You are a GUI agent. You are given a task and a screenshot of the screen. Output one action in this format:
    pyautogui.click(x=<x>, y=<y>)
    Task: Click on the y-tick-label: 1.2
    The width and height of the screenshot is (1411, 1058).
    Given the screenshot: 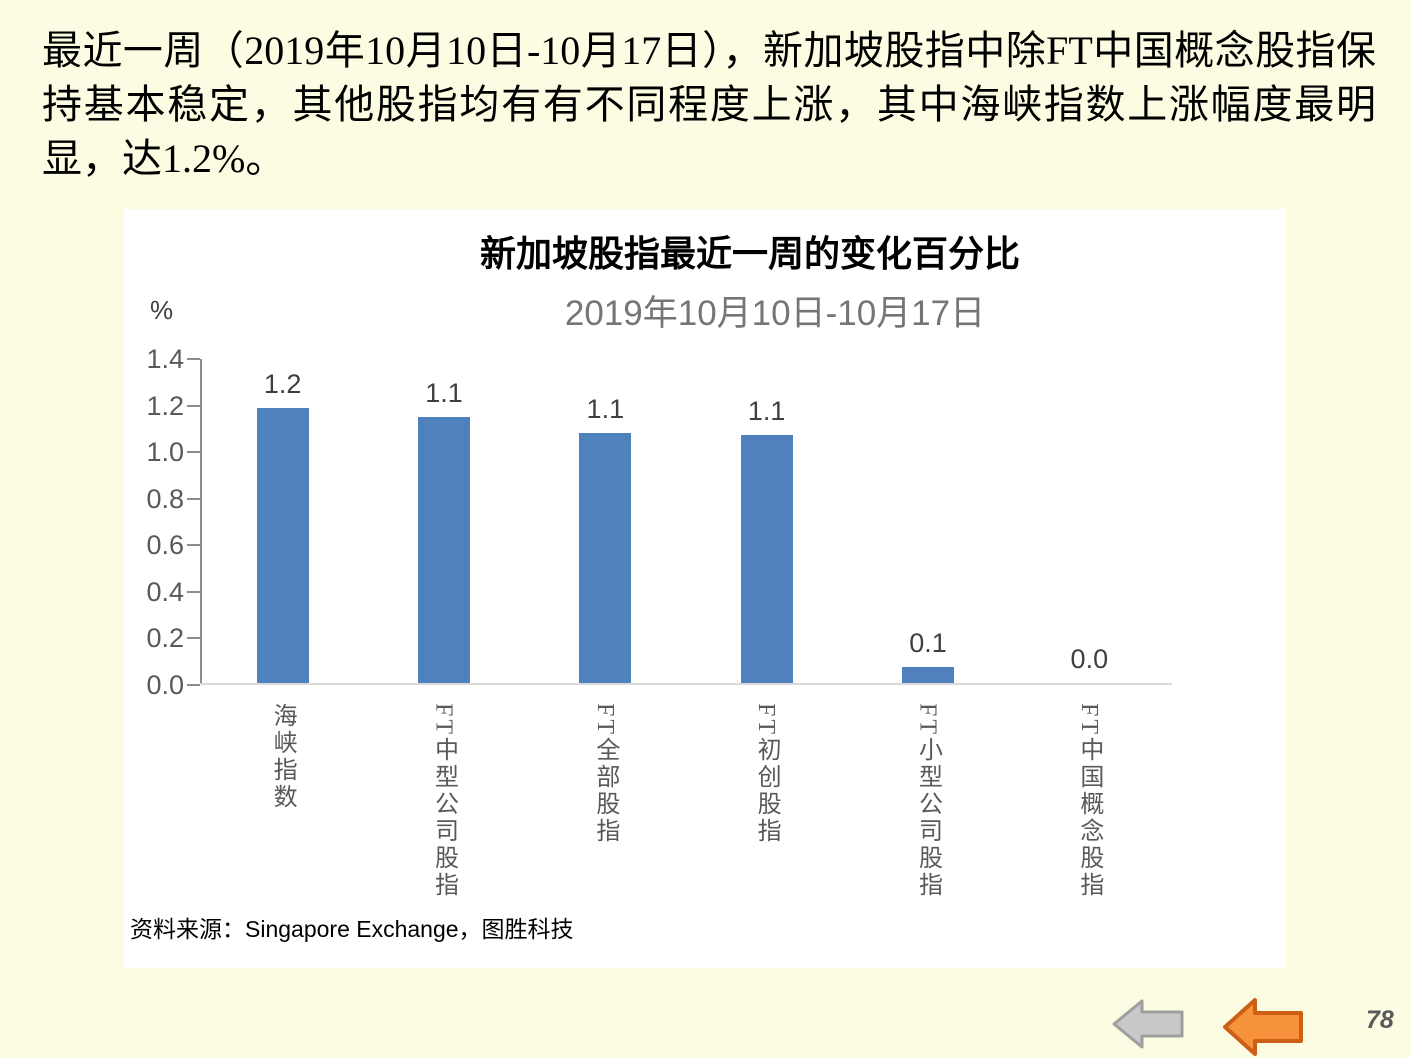 What is the action you would take?
    pyautogui.click(x=165, y=405)
    